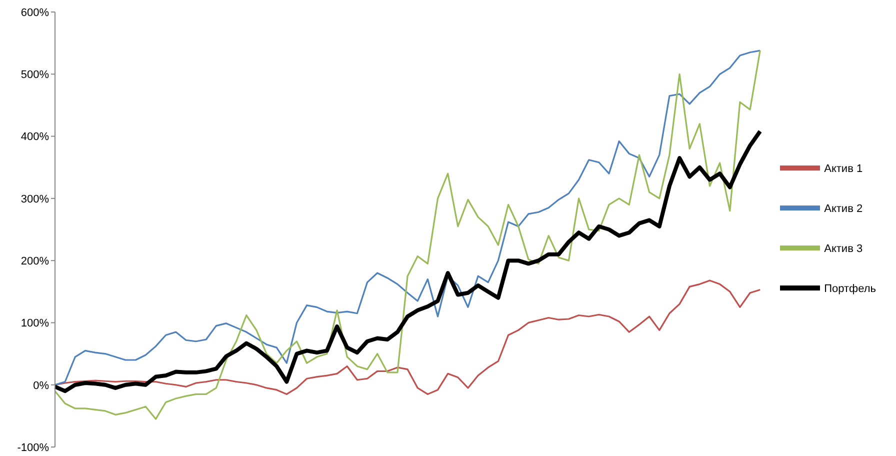  What do you see at coordinates (843, 209) in the screenshot?
I see `legend-label: Актив 2` at bounding box center [843, 209].